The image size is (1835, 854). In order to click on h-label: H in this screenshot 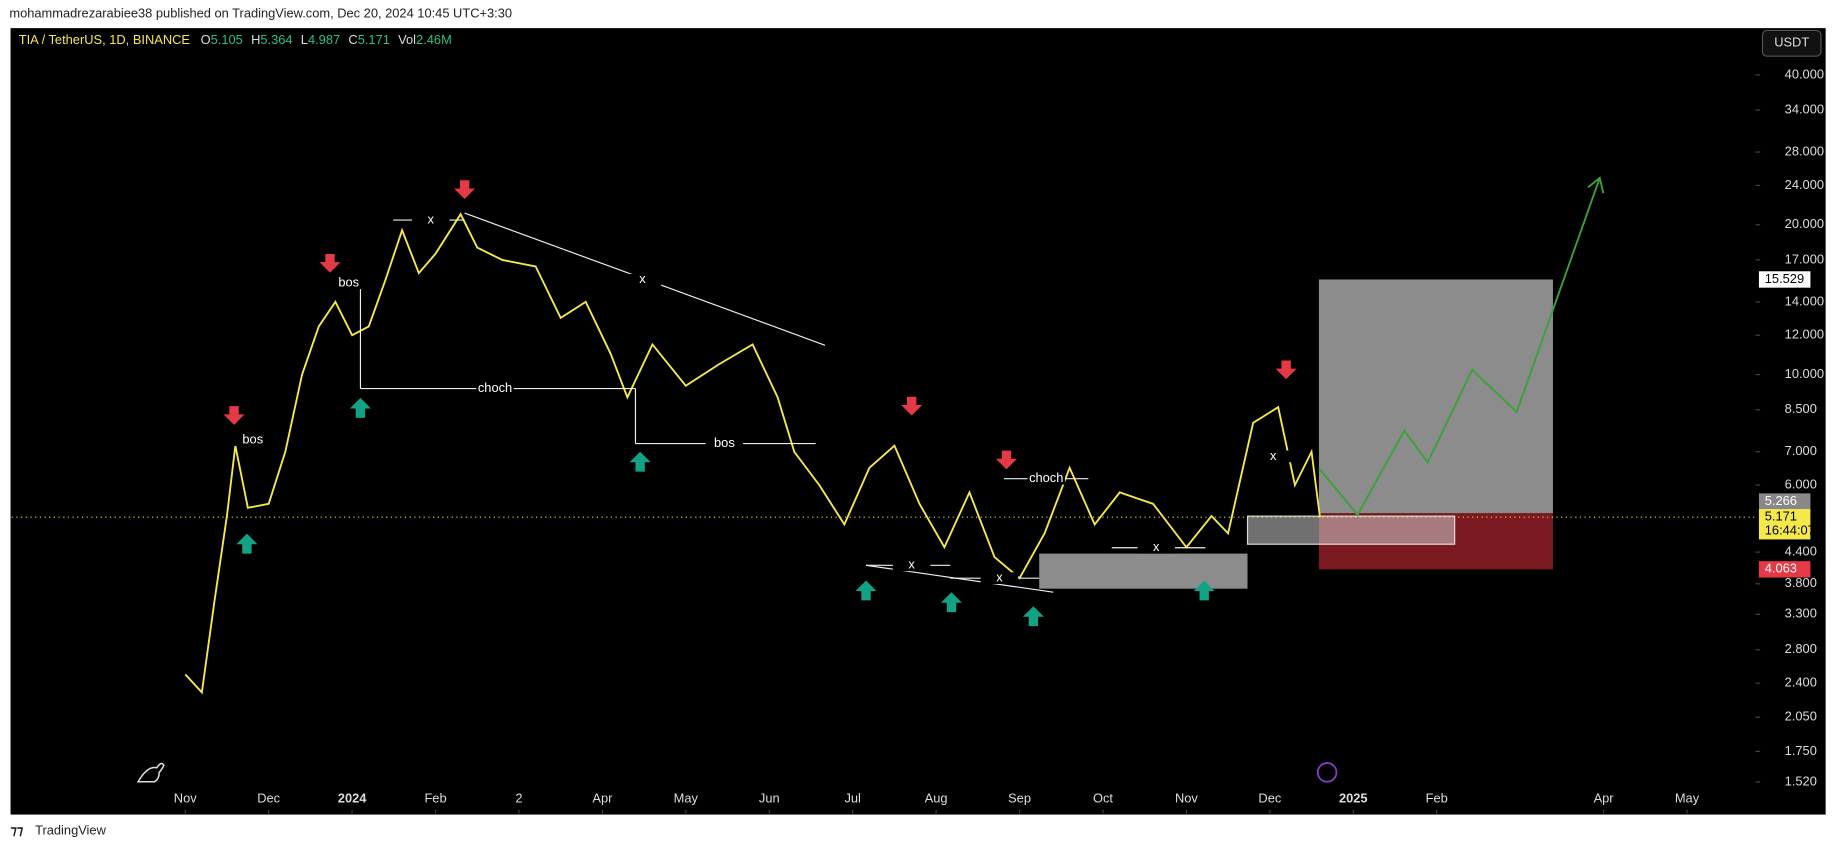, I will do `click(255, 39)`.